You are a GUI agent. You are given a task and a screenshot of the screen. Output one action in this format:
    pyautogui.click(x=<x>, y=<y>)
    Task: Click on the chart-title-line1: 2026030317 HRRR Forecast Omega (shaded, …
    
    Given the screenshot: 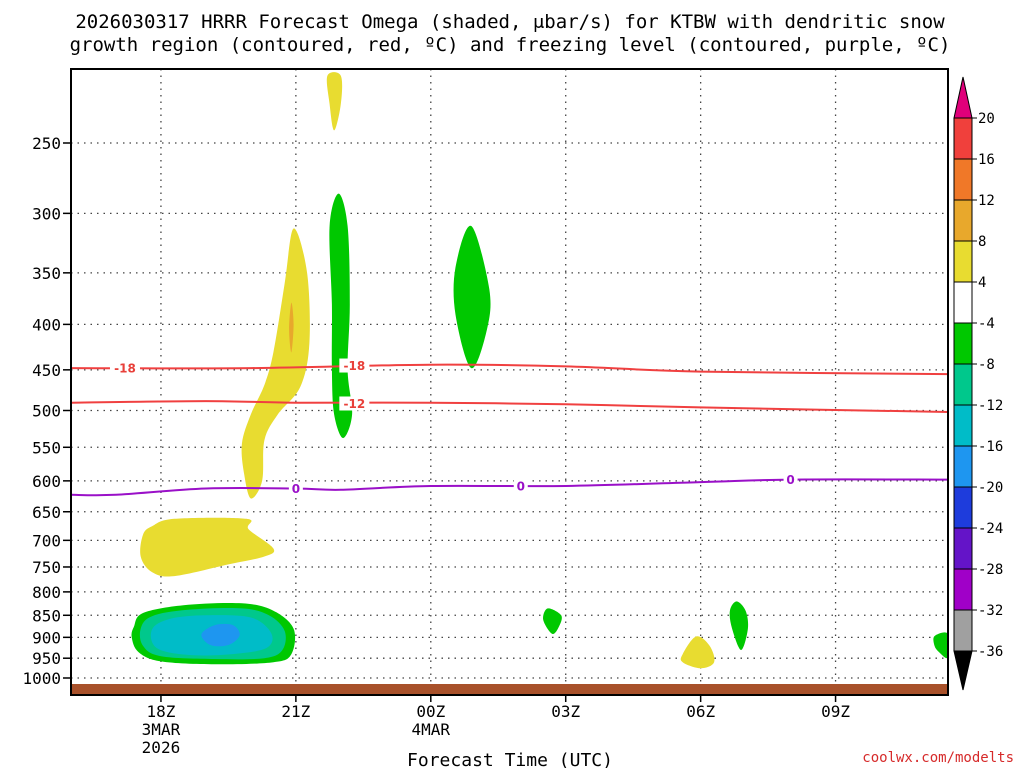 What is the action you would take?
    pyautogui.click(x=510, y=22)
    